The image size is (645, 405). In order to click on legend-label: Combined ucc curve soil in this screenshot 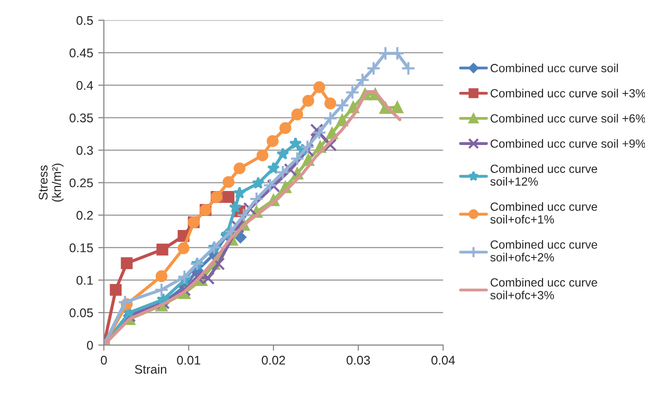, I will do `click(554, 68)`.